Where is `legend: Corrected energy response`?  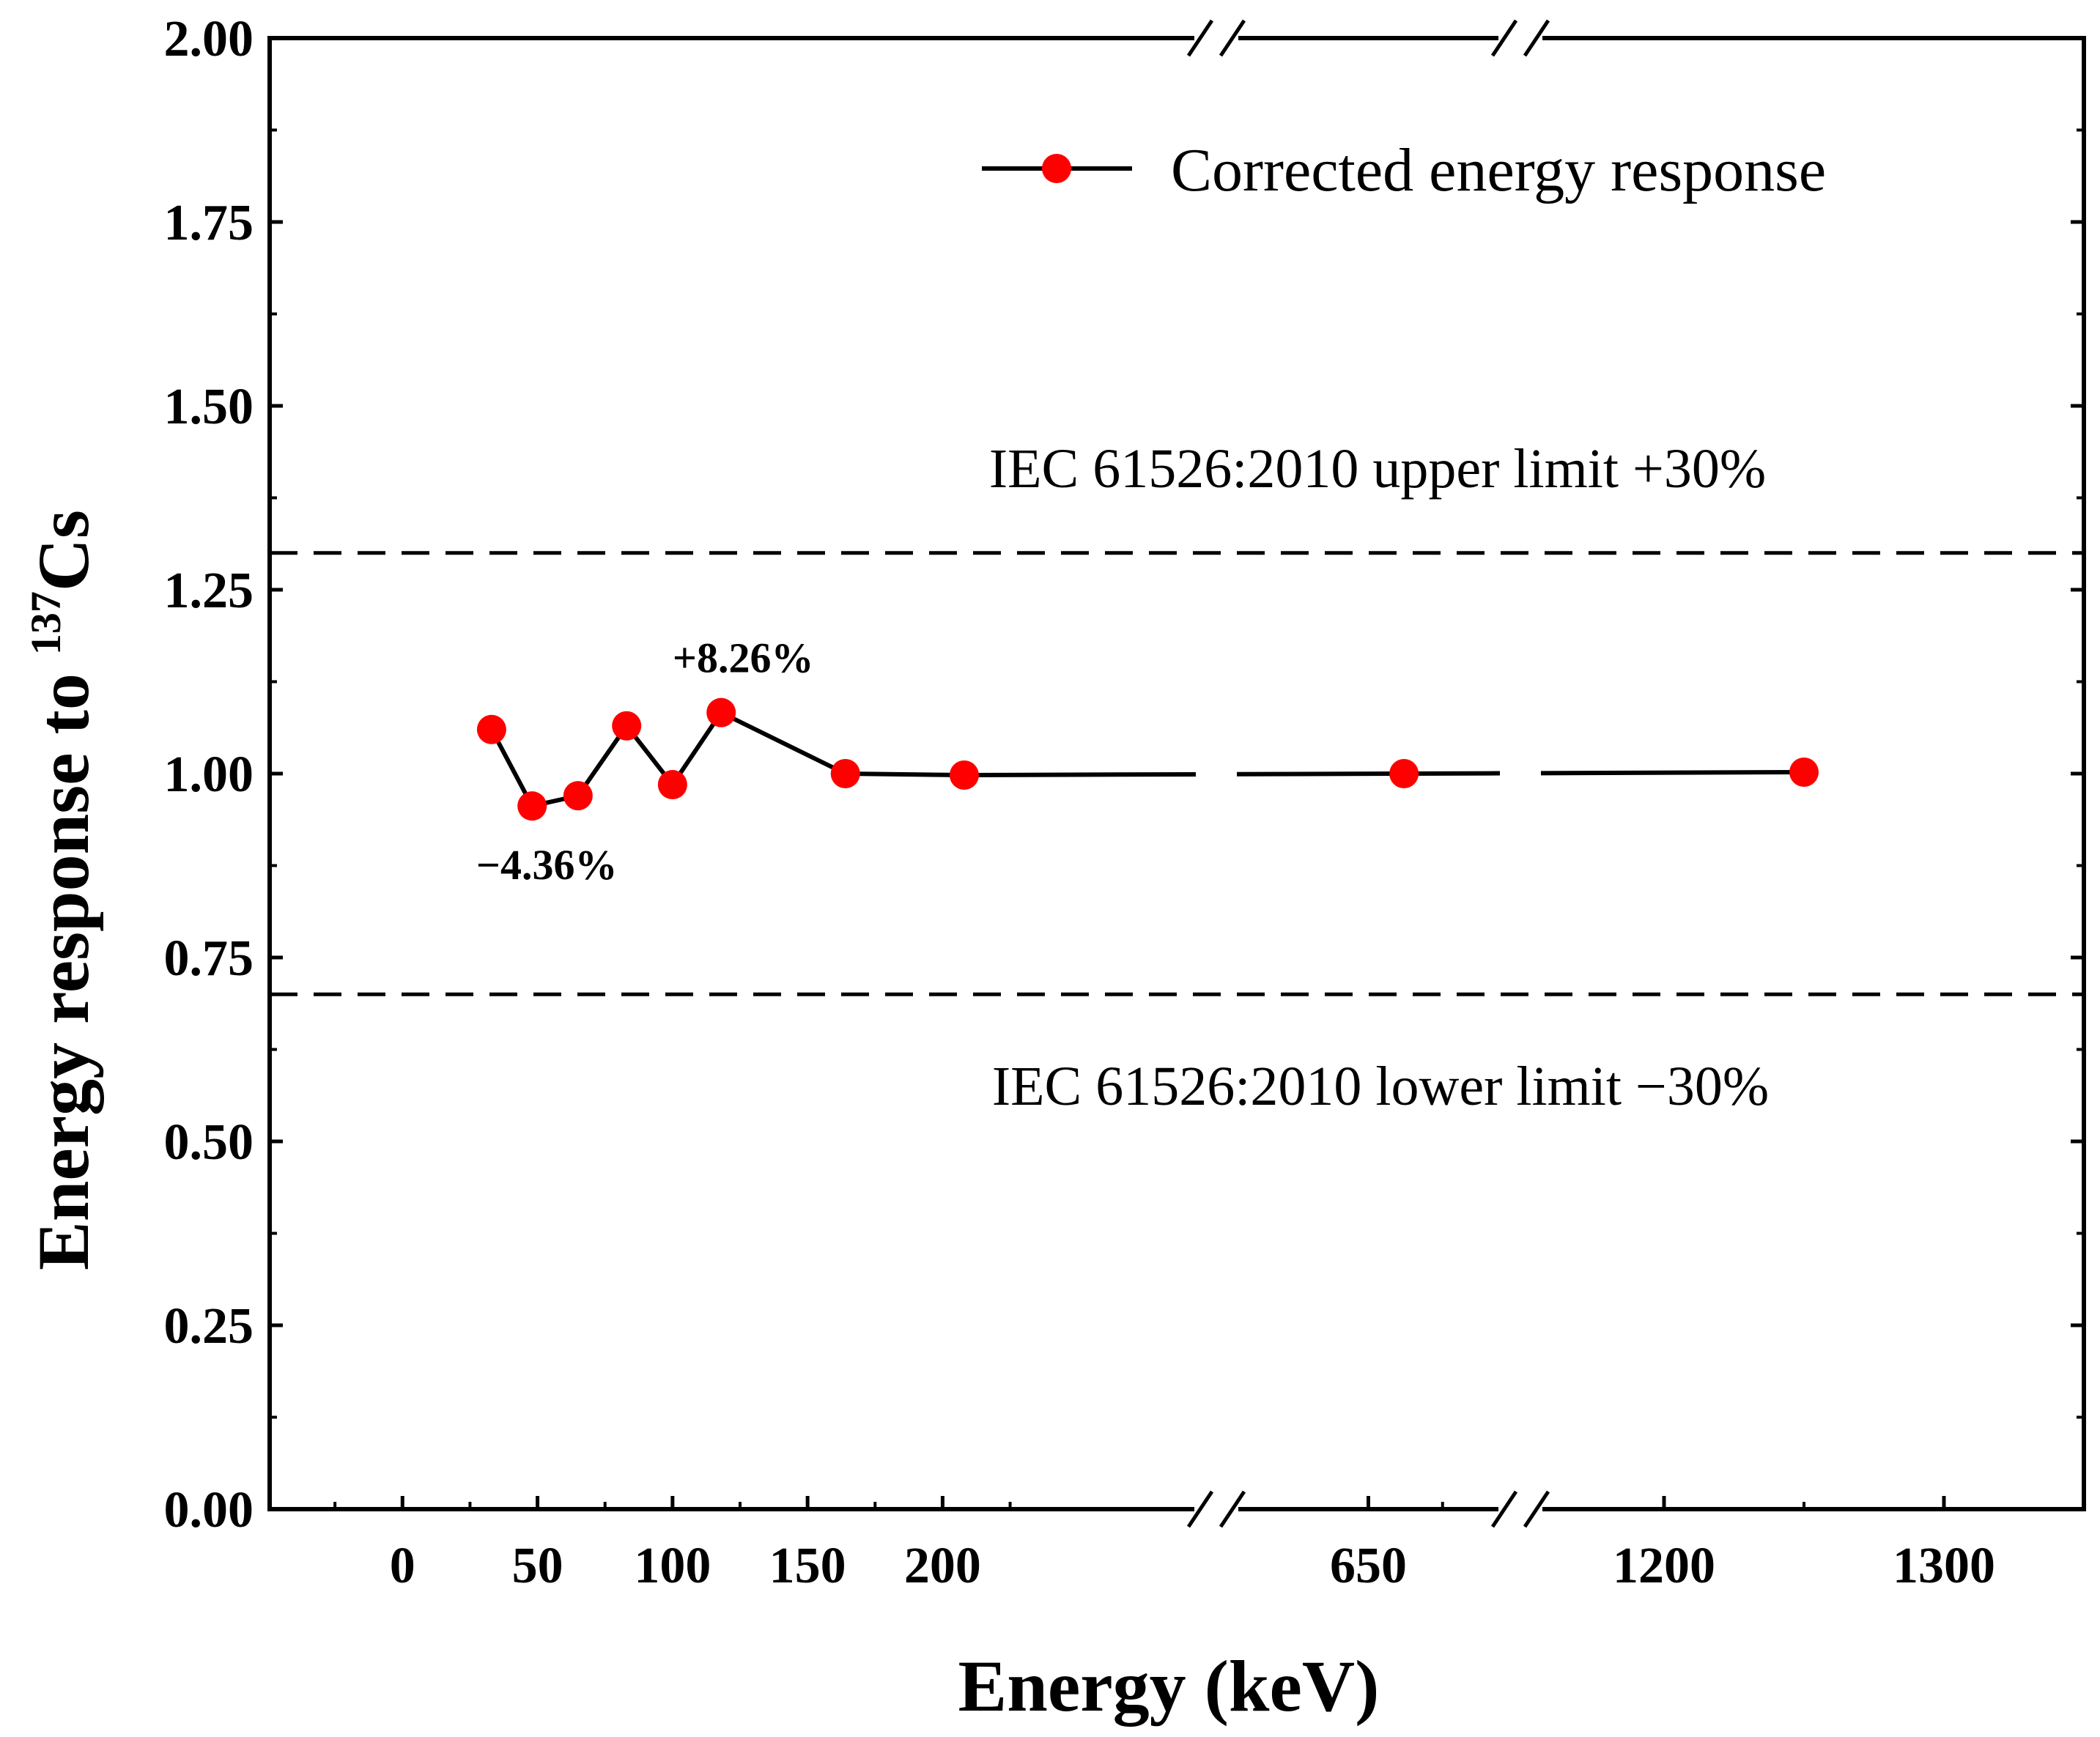
legend: Corrected energy response is located at coordinates (1404, 170).